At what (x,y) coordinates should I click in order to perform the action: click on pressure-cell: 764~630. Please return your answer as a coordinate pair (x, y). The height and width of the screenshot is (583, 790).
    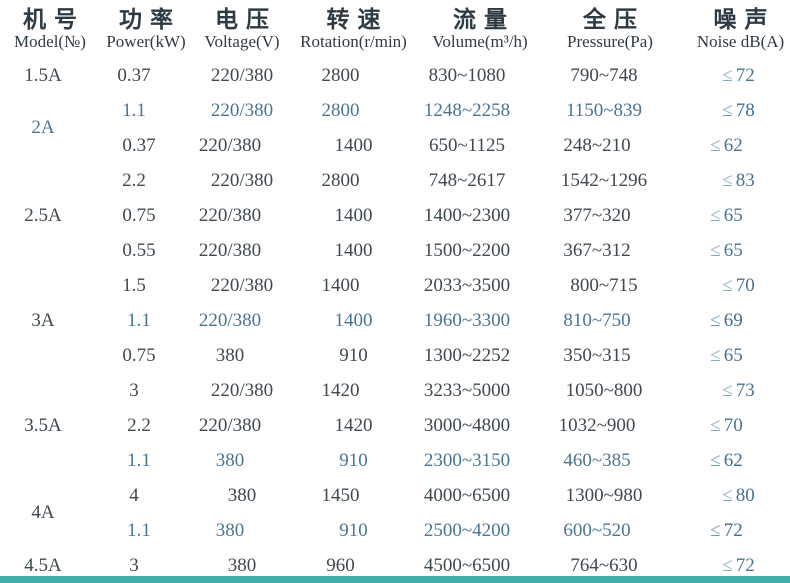
    Looking at the image, I should click on (604, 565).